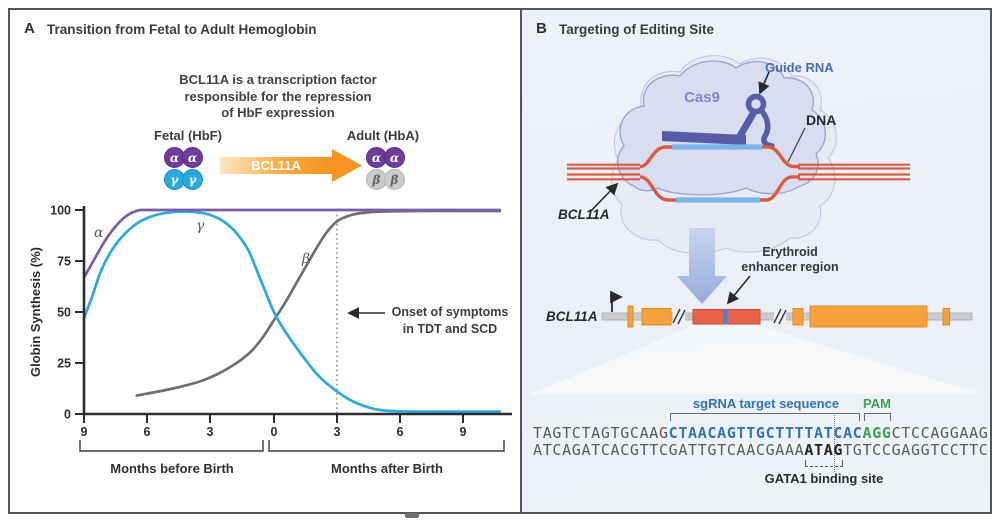  I want to click on note-line: BCL11A is a transcription factor, so click(278, 79).